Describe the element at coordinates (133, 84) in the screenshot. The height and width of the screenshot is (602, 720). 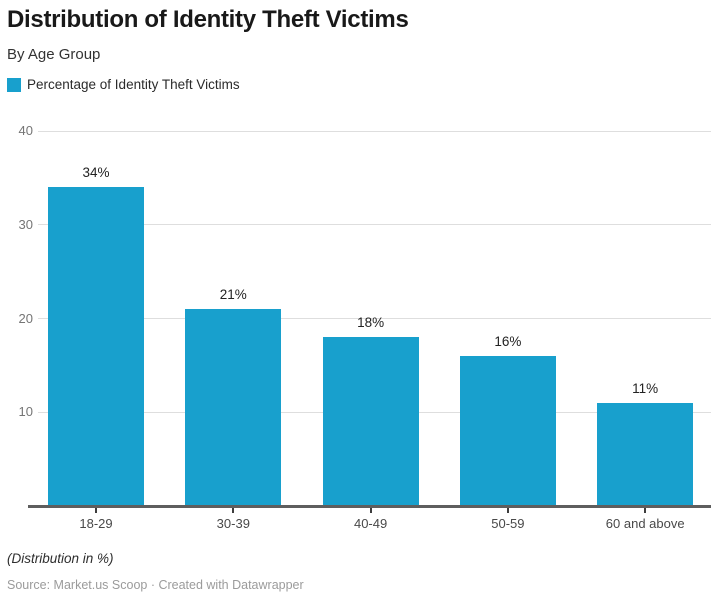
I see `legend-label: Percentage of Identity Theft Victims` at that location.